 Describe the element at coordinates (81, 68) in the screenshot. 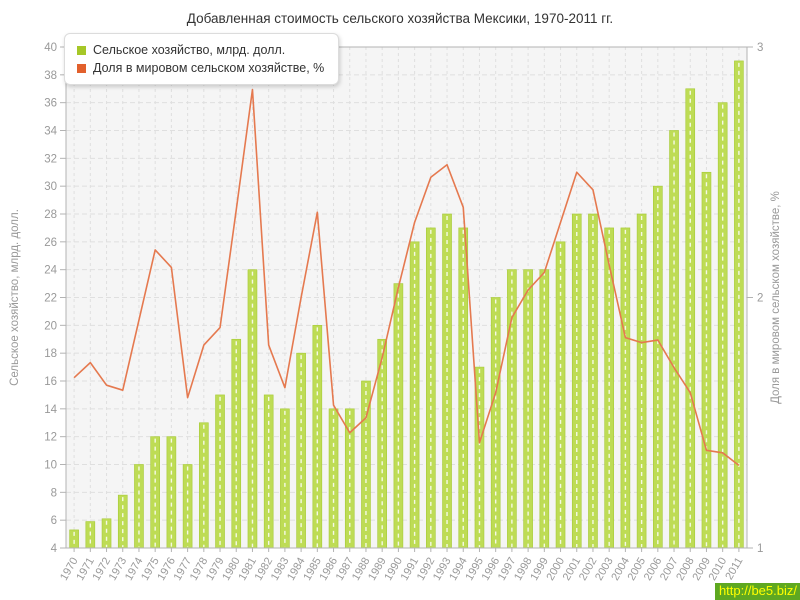

I see `line-series-swatch-icon` at that location.